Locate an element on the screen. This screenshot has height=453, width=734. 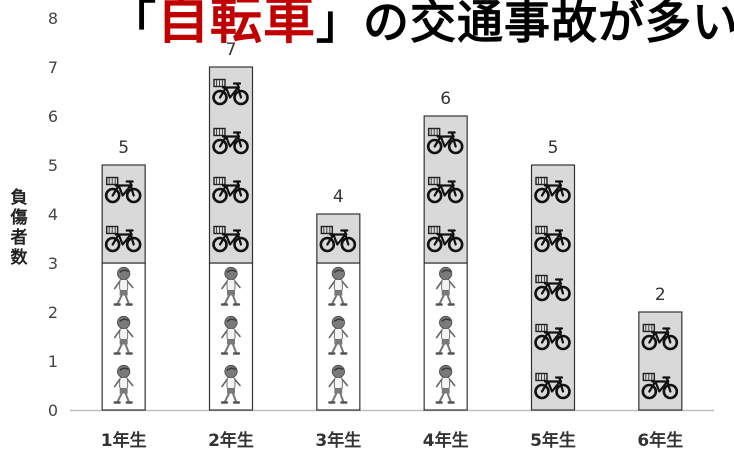
title-highlight: 自転車 is located at coordinates (237, 25).